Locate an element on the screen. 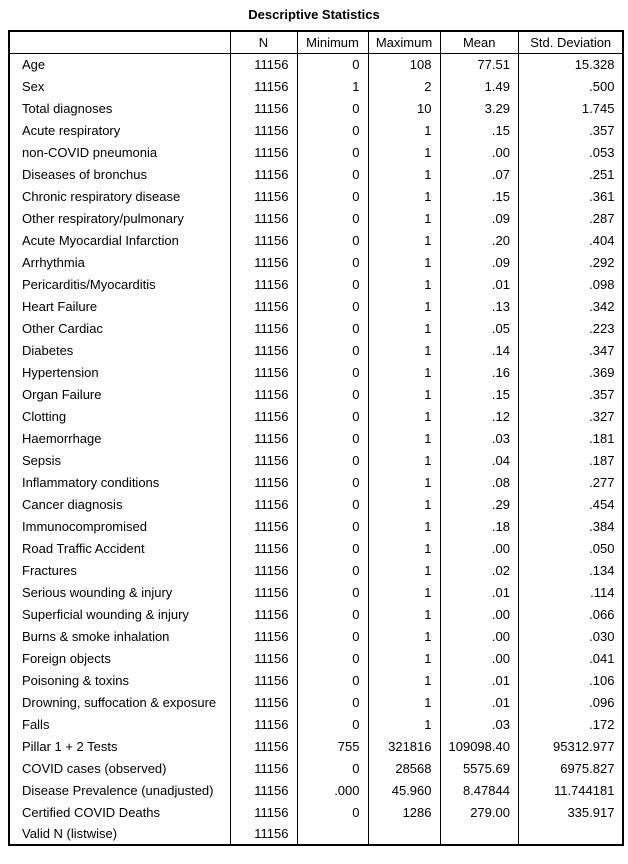 The image size is (628, 864). table-row: Fractures 11156 0 1.02.134 is located at coordinates (316, 570).